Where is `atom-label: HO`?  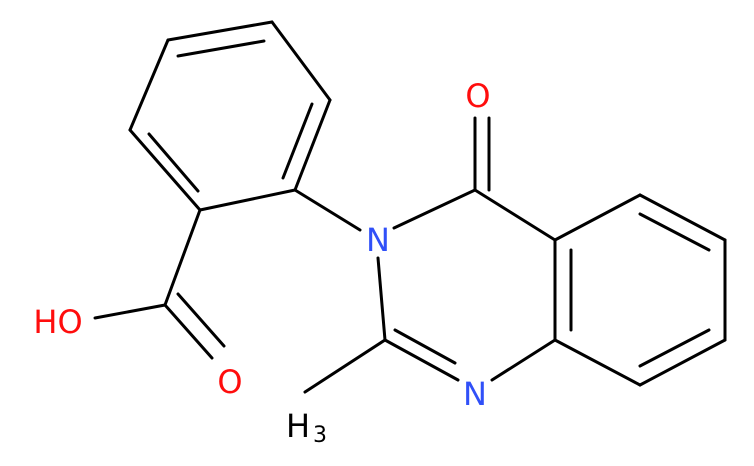
atom-label: HO is located at coordinates (57, 322).